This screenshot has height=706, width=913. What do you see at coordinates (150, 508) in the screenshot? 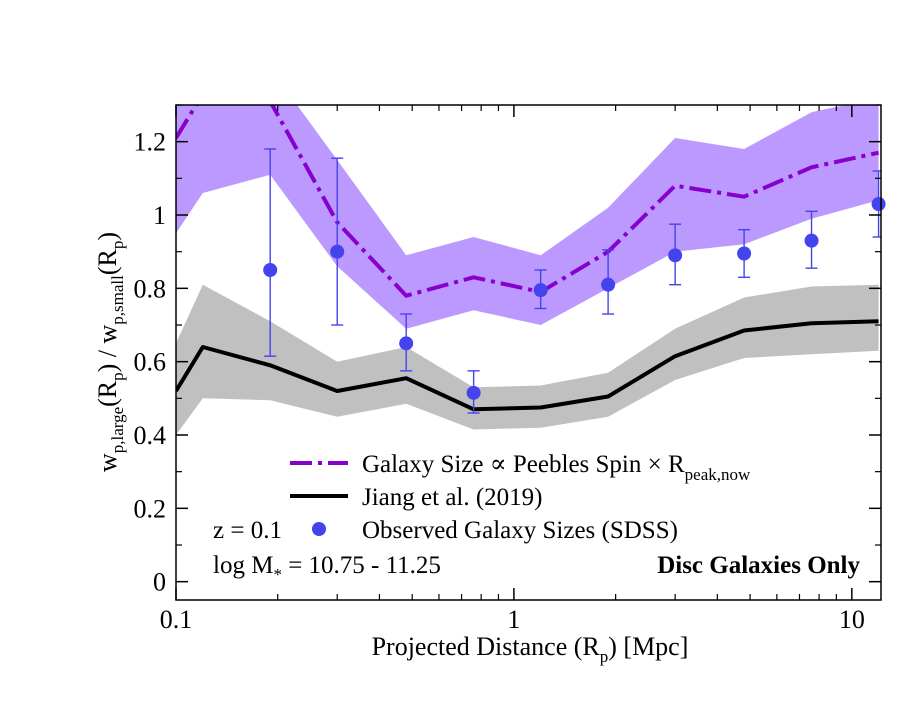
I see `y-tick-label: 0.2` at bounding box center [150, 508].